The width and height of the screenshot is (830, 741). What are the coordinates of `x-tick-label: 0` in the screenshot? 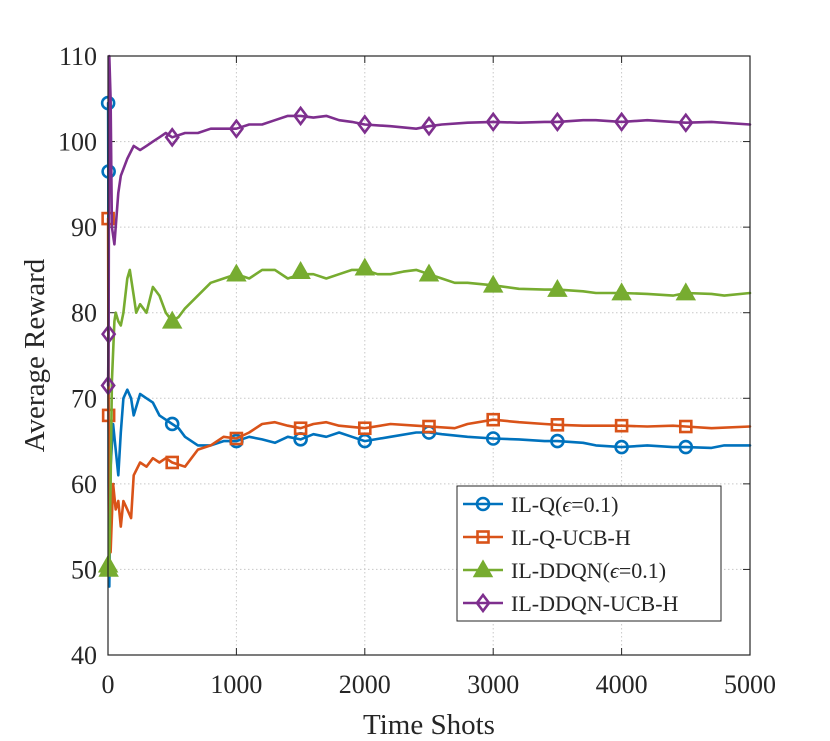 It's located at (108, 684).